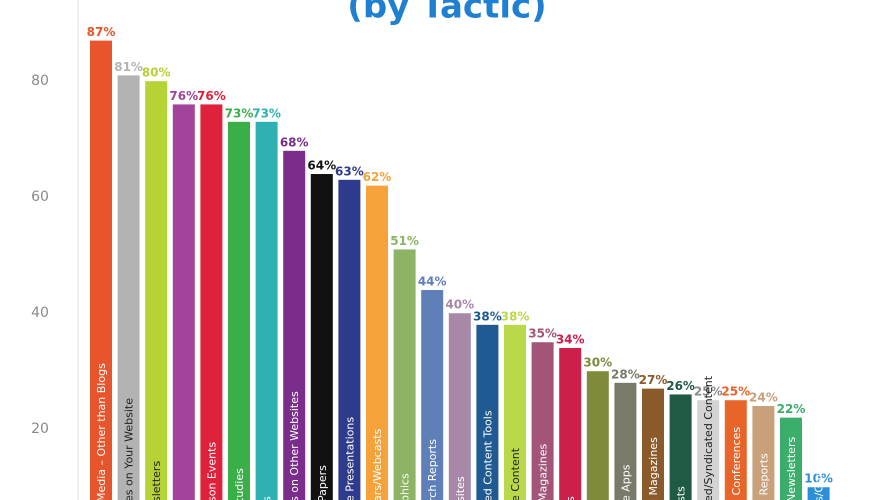 This screenshot has width=879, height=500. Describe the element at coordinates (129, 449) in the screenshot. I see `category-label: es on Your Website` at that location.